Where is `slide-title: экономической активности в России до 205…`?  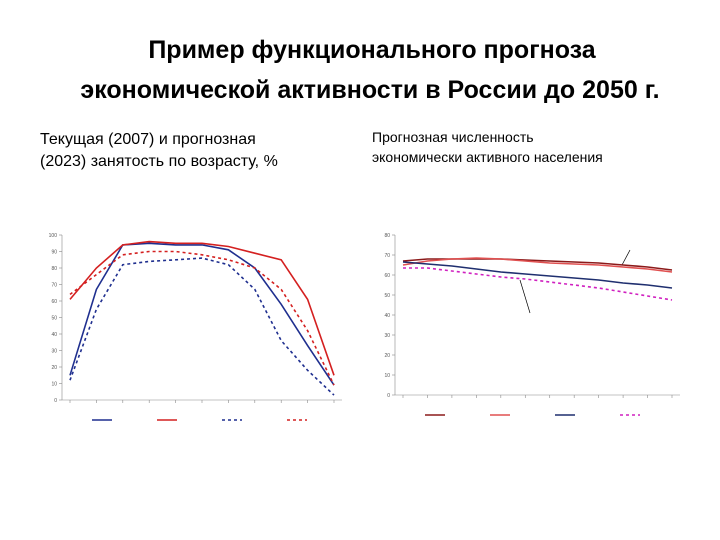
slide-title: экономической активности в России до 205… is located at coordinates (369, 90).